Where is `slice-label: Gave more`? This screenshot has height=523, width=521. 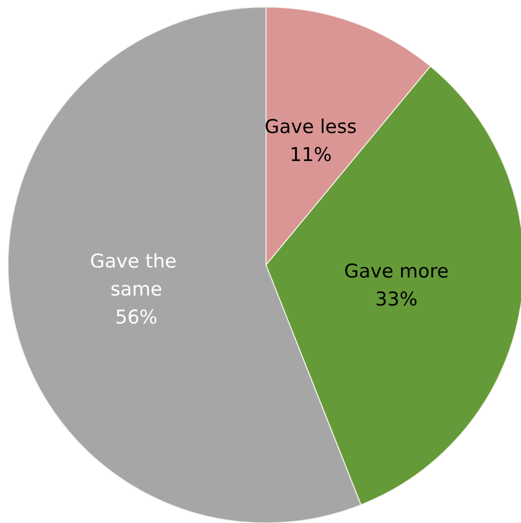
slice-label: Gave more is located at coordinates (396, 271).